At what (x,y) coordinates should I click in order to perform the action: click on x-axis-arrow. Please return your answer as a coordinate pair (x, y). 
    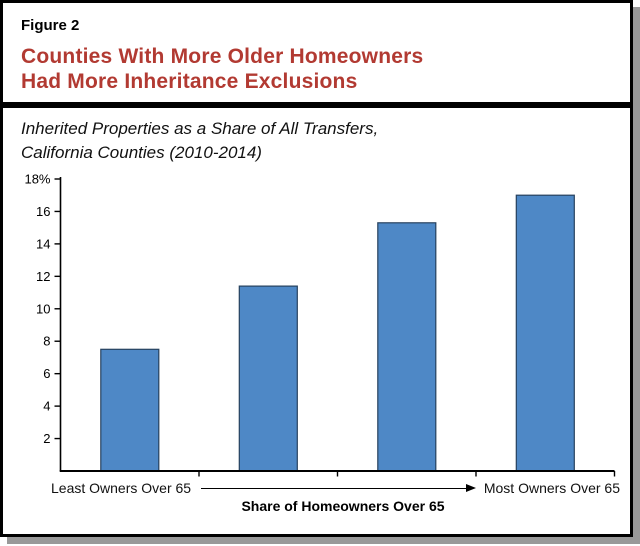
    Looking at the image, I should click on (338, 488).